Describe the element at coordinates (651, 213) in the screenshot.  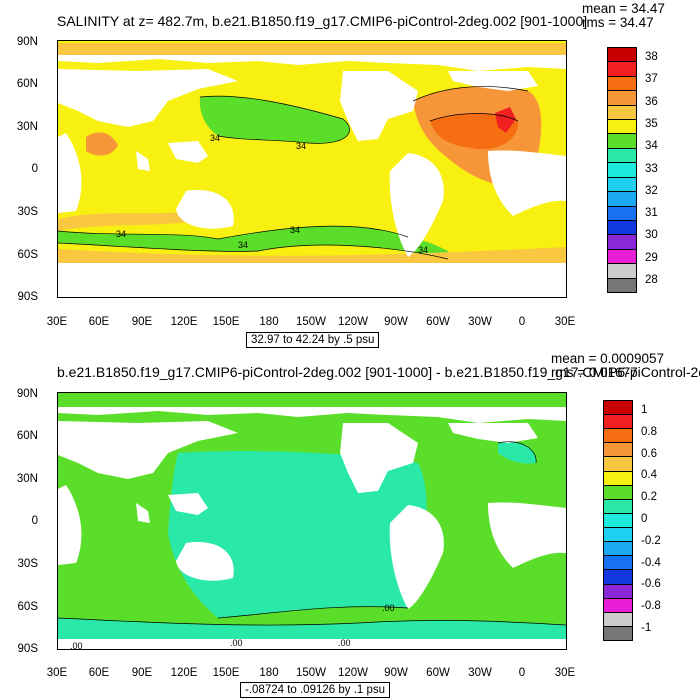
I see `top-colorbar-label: 31` at that location.